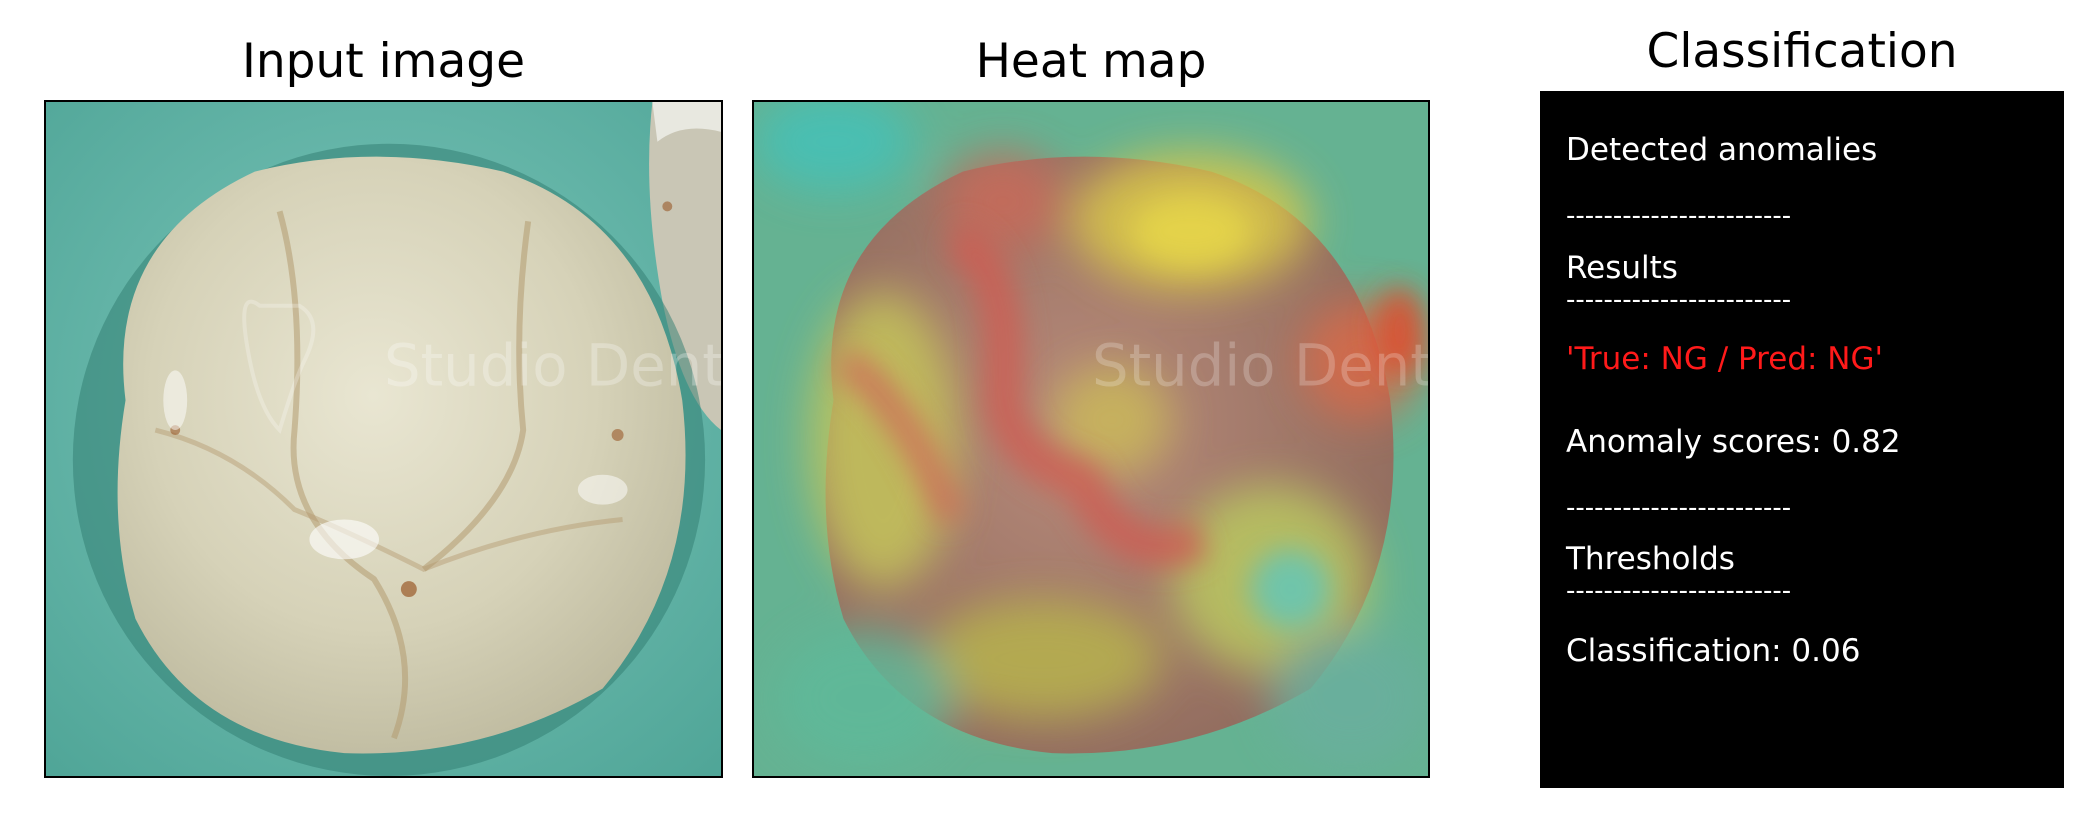  Describe the element at coordinates (1725, 359) in the screenshot. I see `prediction-result: 'True: NG / Pred: NG'` at that location.